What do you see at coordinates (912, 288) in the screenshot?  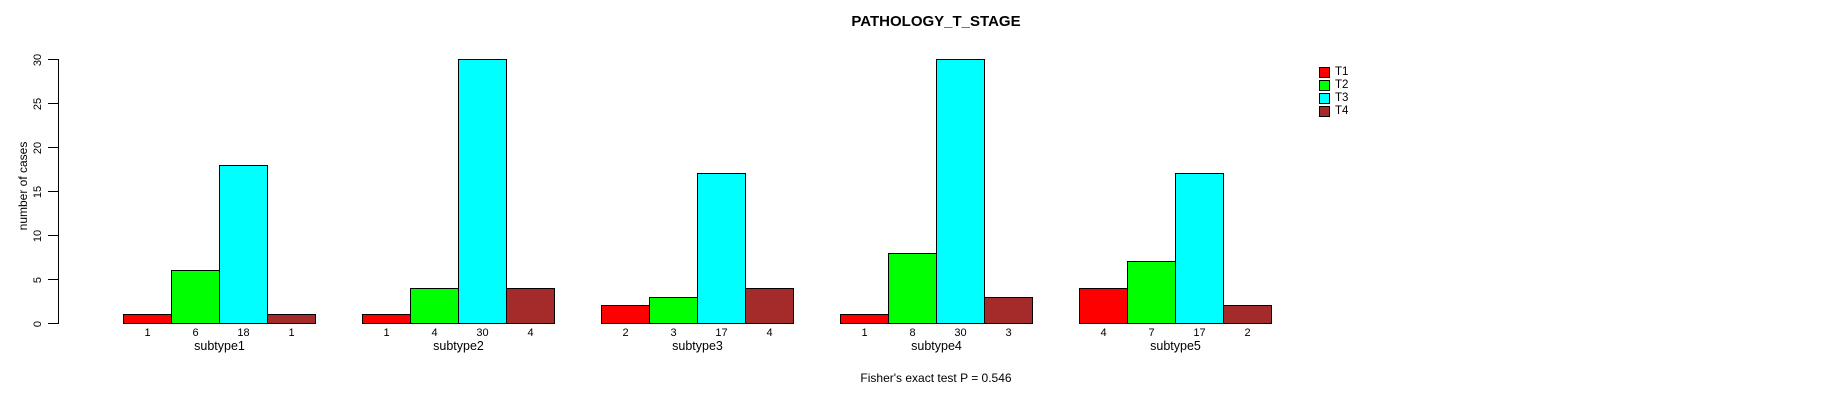 I see `bar-T2-subtype4` at bounding box center [912, 288].